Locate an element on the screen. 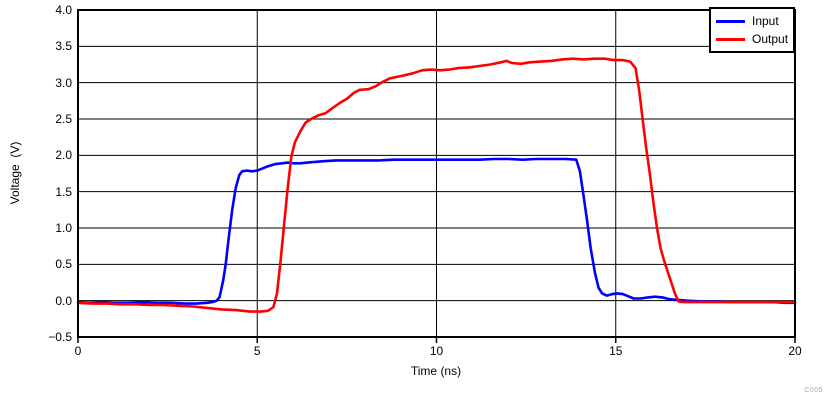 The width and height of the screenshot is (829, 401). y-tick-label: 4.0 is located at coordinates (63, 10).